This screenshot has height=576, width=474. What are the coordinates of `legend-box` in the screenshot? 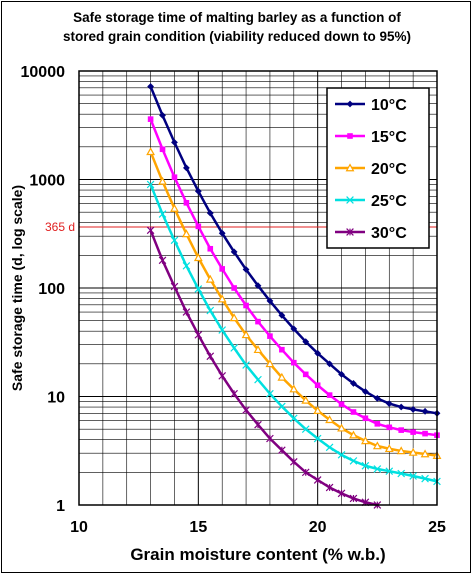 It's located at (378, 168).